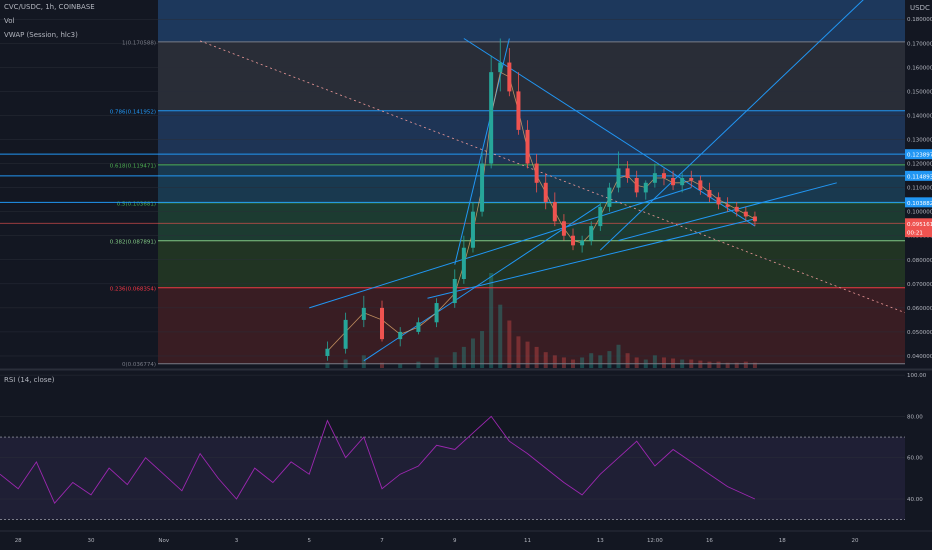 The image size is (932, 550). I want to click on fib-label: 1(0.170588), so click(139, 43).